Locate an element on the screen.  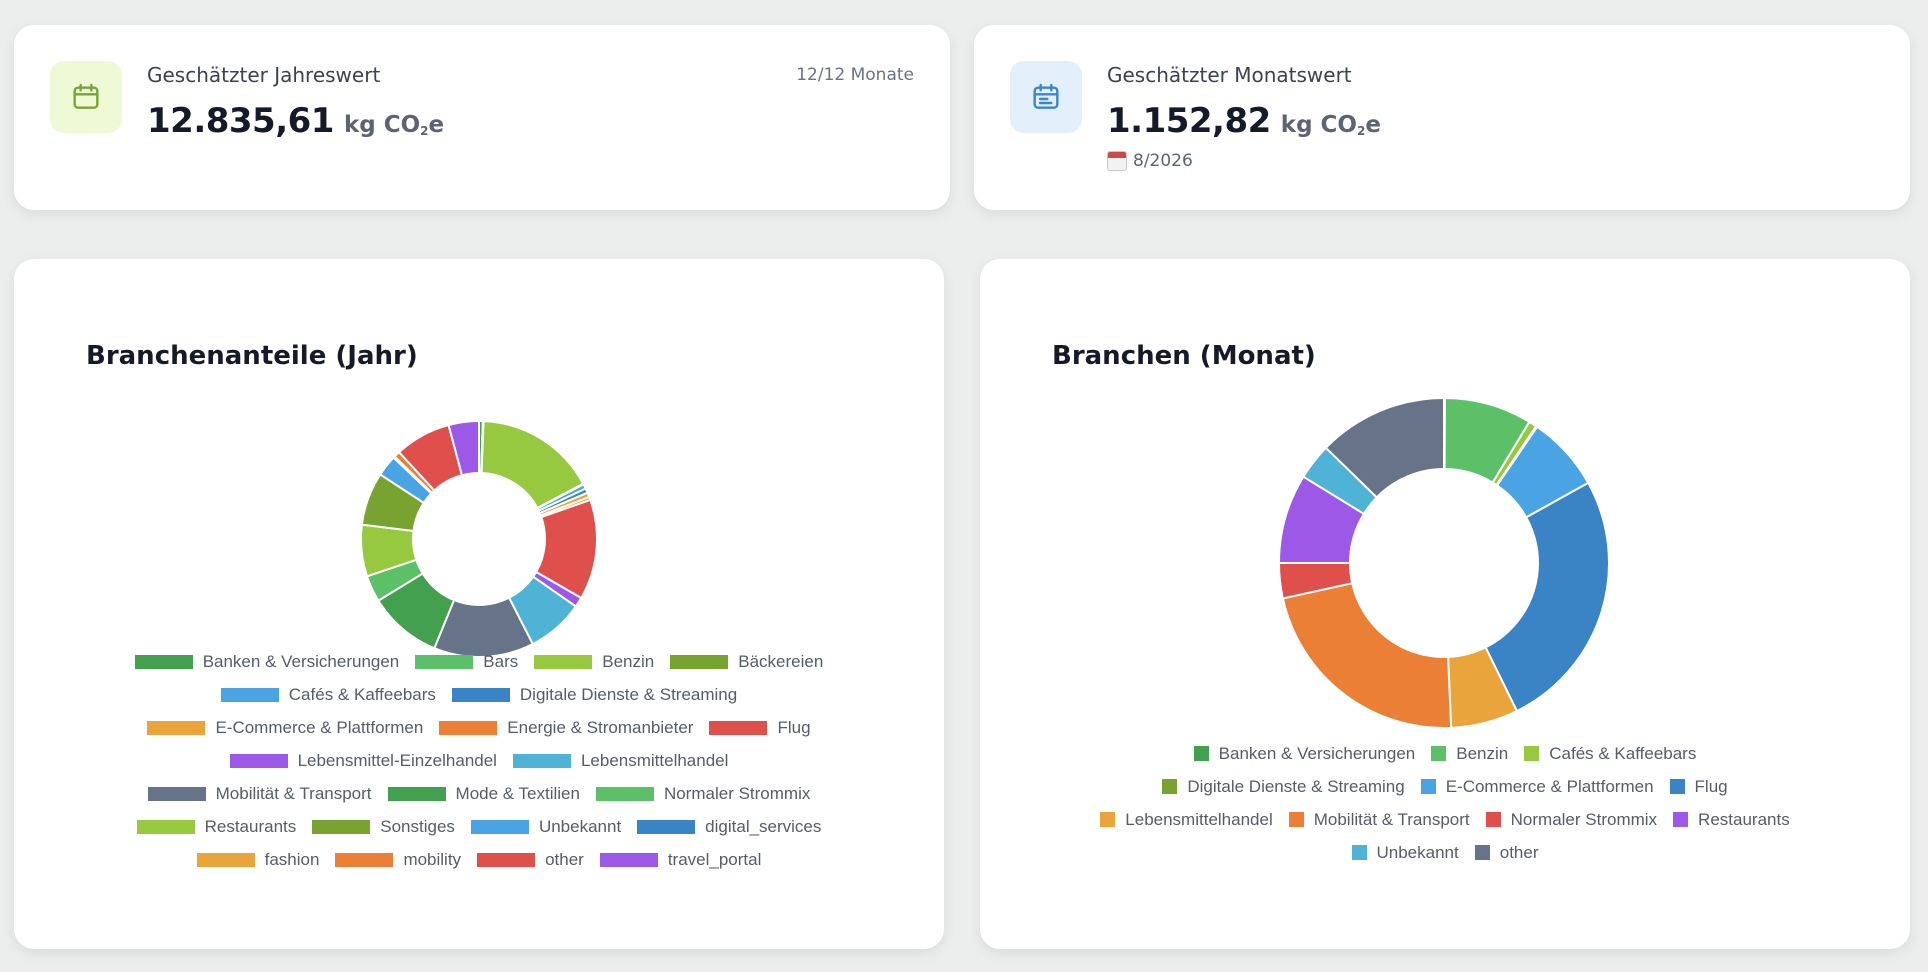
legend-label: Mode & Textilien is located at coordinates (517, 793).